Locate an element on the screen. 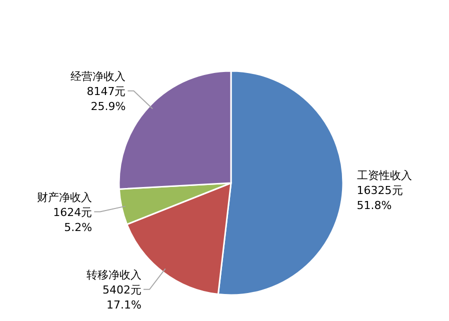 The height and width of the screenshot is (321, 449). data-label: 5402元 17.1% is located at coordinates (122, 297).